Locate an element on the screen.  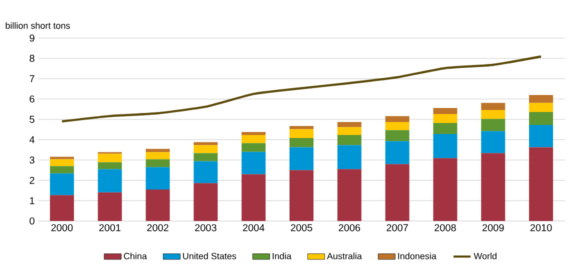
y-axis-title: billion short tons is located at coordinates (38, 25).